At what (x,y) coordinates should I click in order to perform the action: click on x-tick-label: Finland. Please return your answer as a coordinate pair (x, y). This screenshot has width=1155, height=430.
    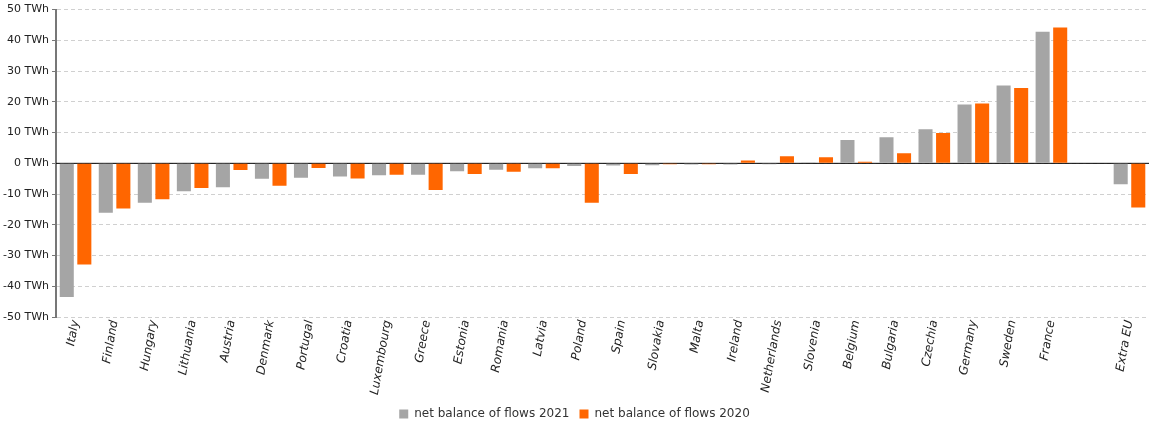
    Looking at the image, I should click on (110, 341).